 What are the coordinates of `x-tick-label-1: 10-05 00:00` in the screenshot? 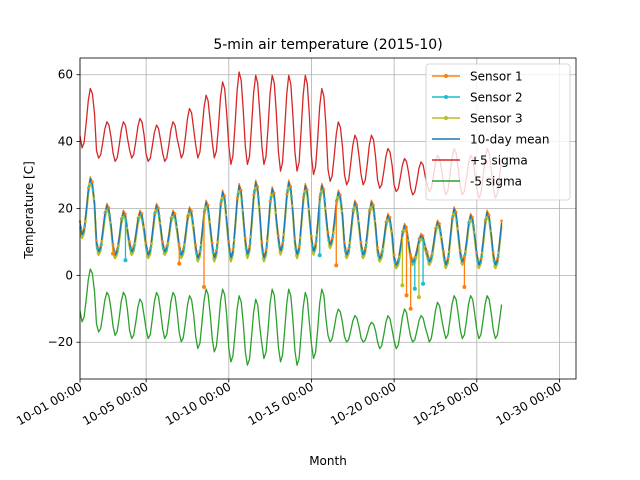 It's located at (115, 403).